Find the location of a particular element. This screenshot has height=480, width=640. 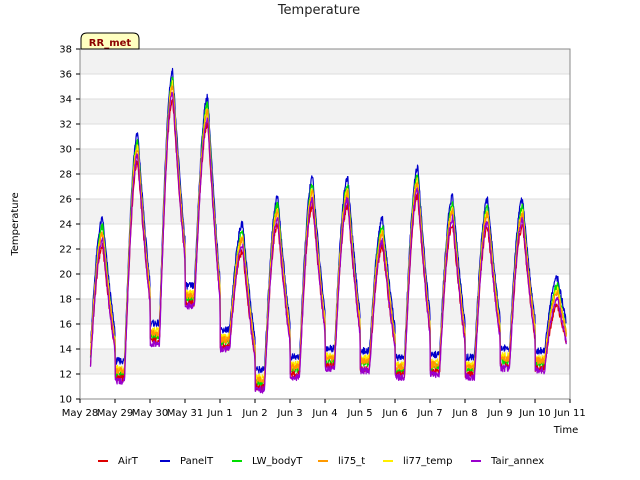

y-tick-label: 10 is located at coordinates (65, 400).